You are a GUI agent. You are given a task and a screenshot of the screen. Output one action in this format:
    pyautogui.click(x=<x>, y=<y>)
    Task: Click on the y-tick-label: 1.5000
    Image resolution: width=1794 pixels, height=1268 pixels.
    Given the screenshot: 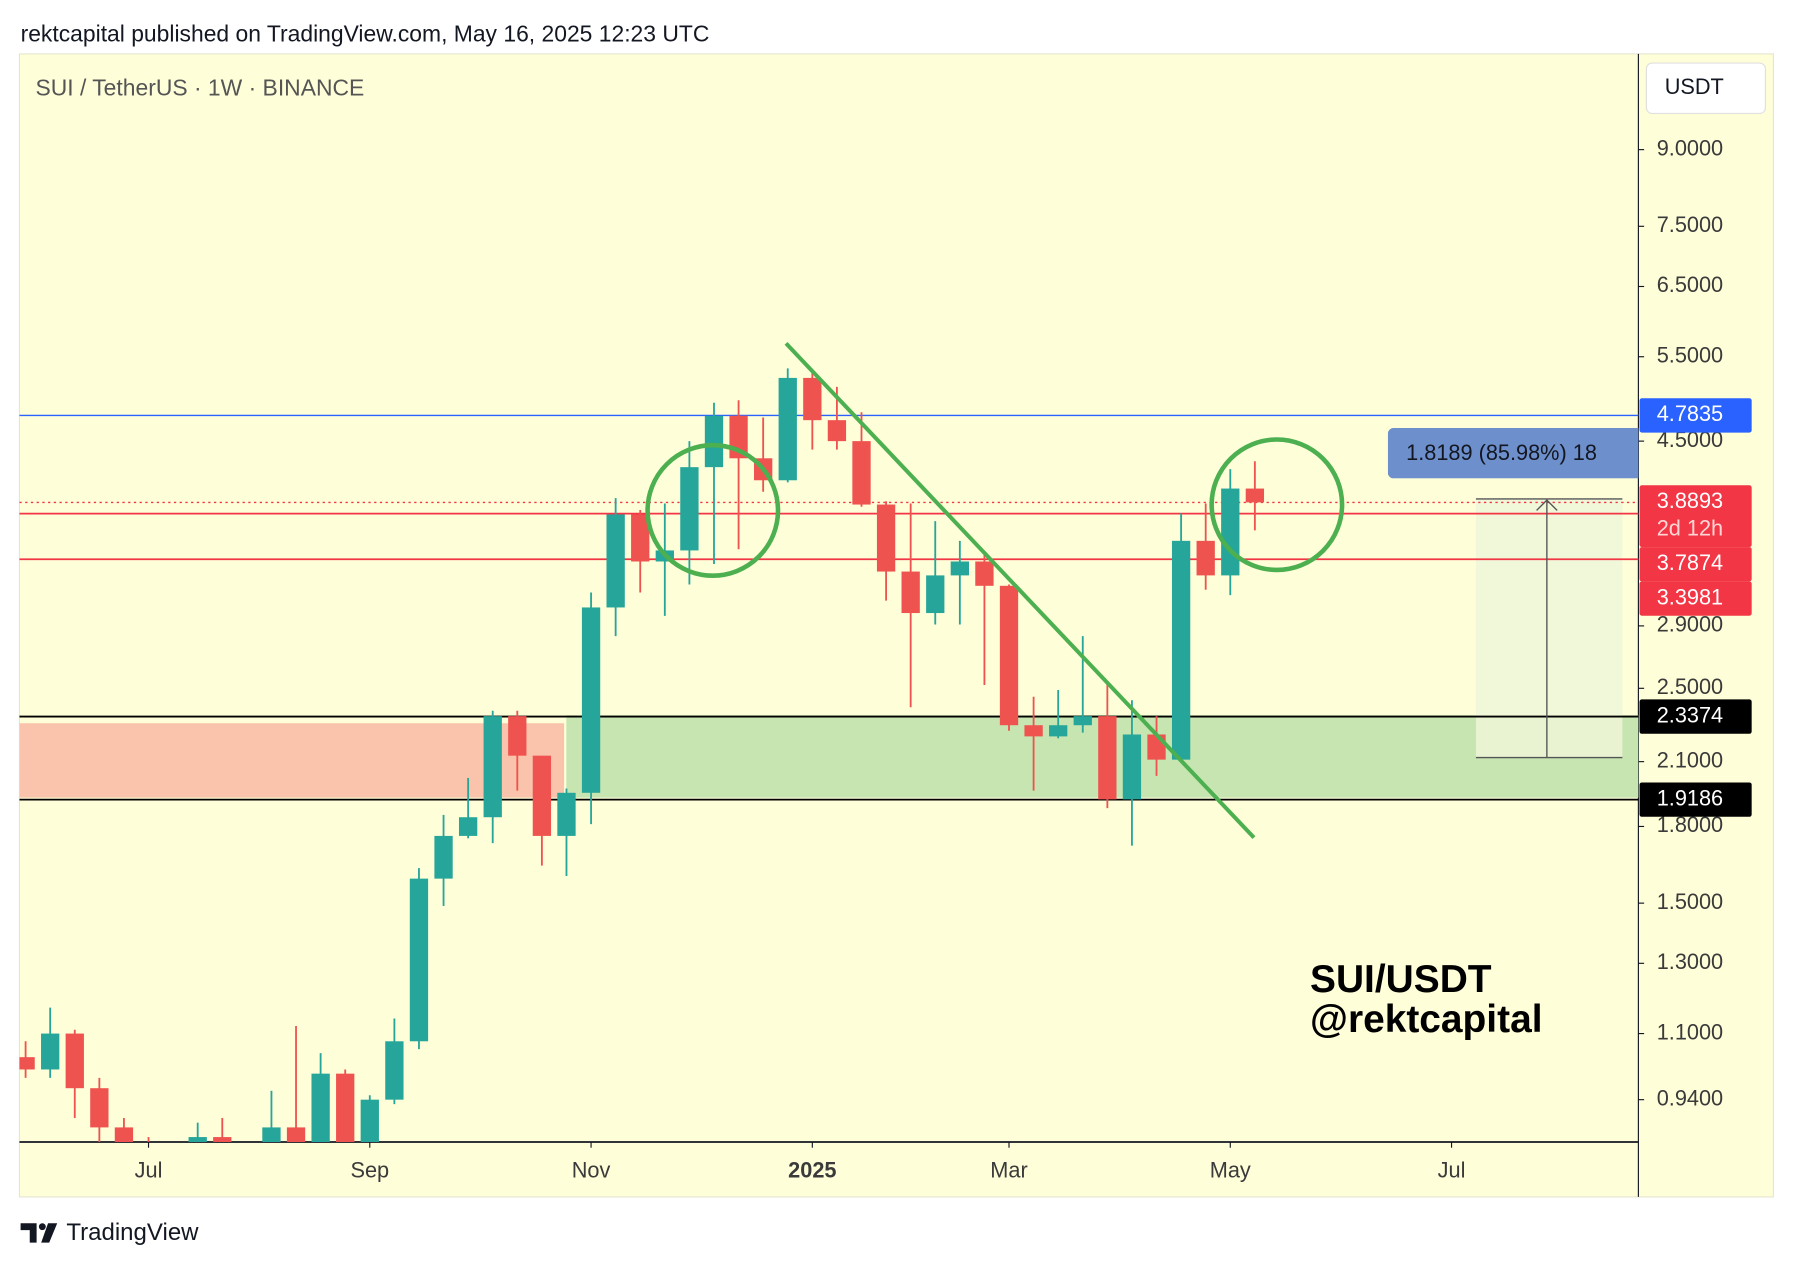 What is the action you would take?
    pyautogui.click(x=1690, y=901)
    